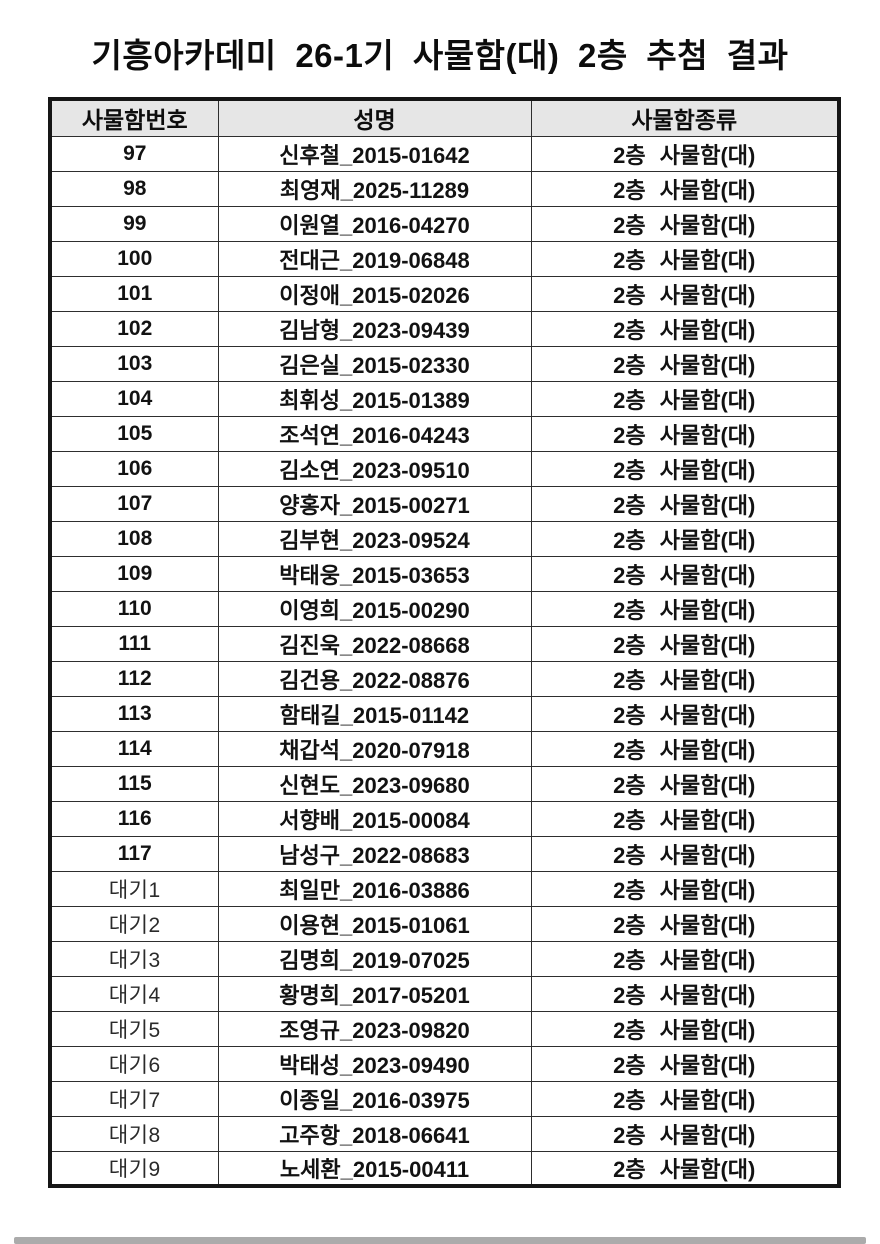  What do you see at coordinates (444, 1028) in the screenshot?
I see `table-row: 대기5 조영규_2023-09820 2층 사물함(대)` at bounding box center [444, 1028].